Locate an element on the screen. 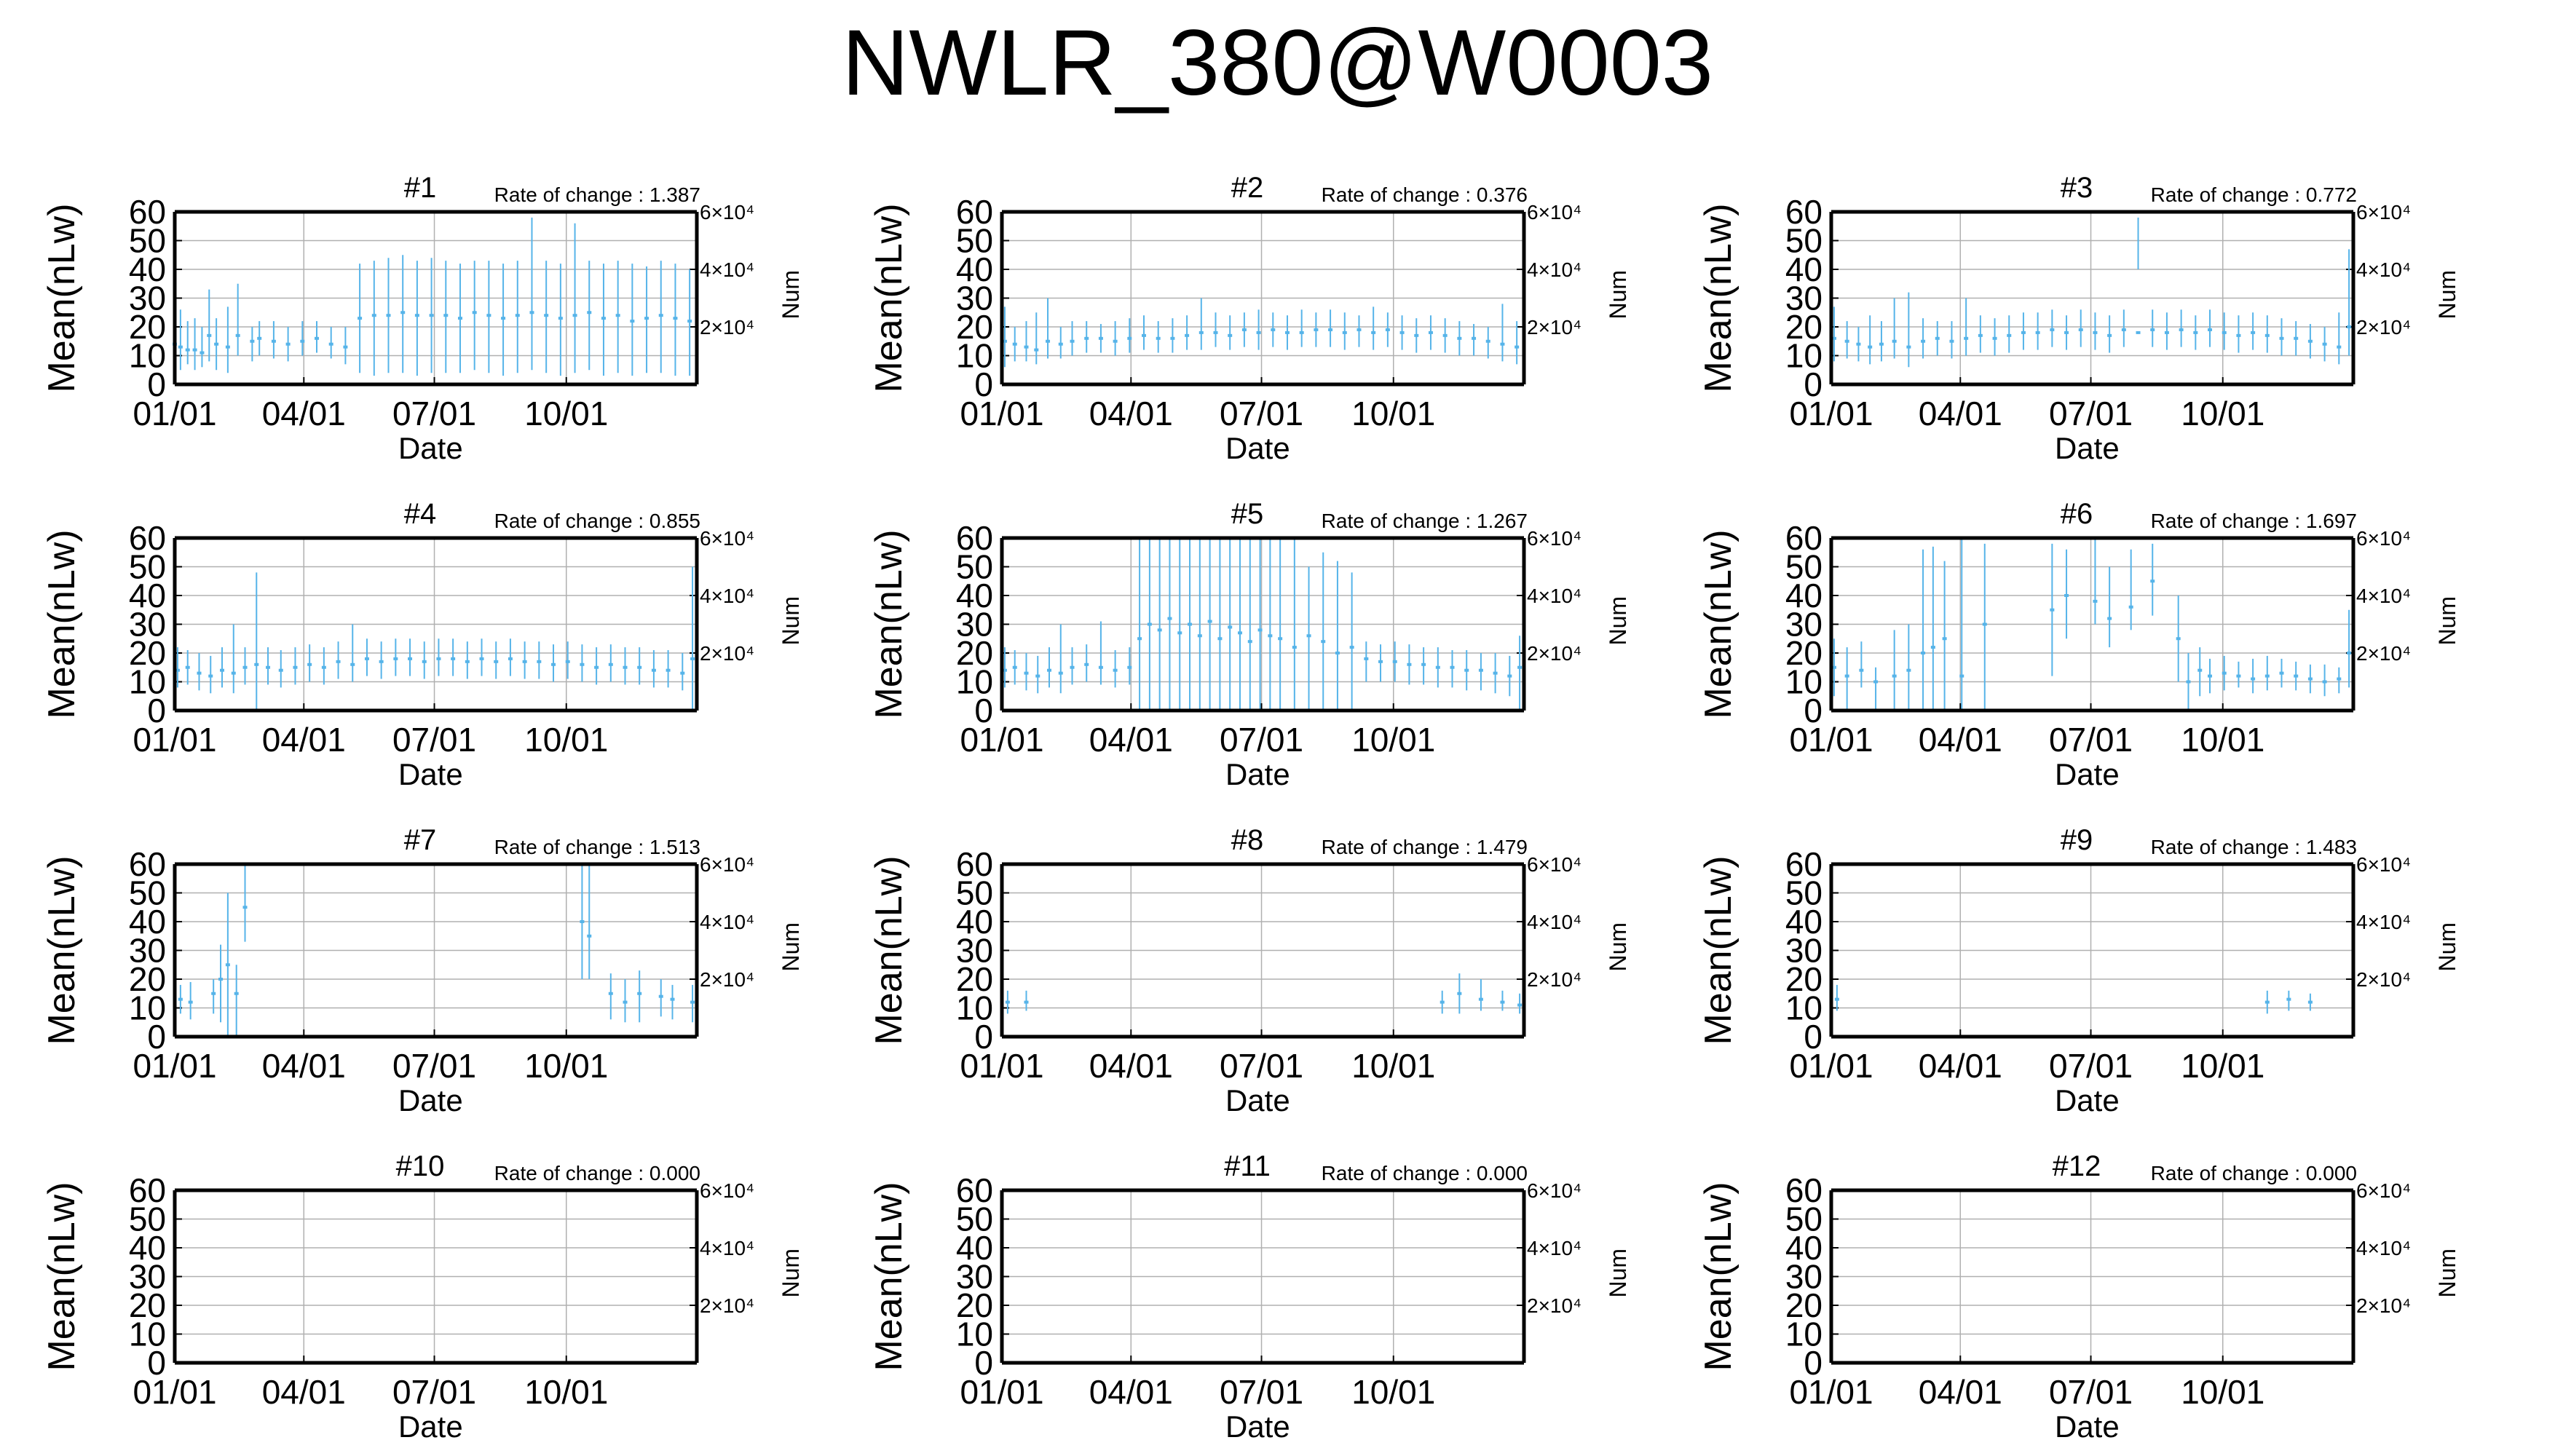 The image size is (2555, 1456). x-tick-label: 04/01 is located at coordinates (1131, 740).